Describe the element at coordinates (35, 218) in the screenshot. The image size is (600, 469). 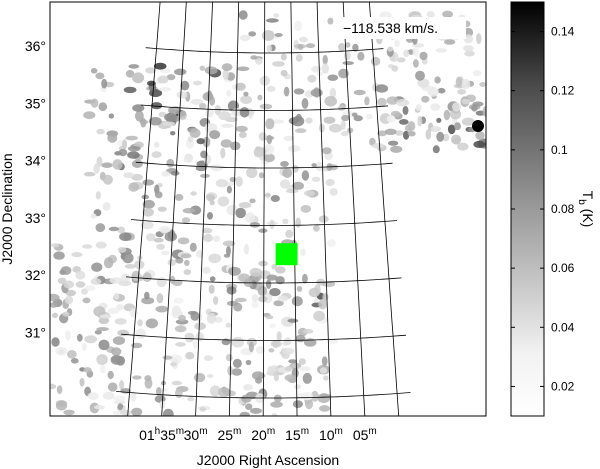
I see `dec-tick-label: 33°` at that location.